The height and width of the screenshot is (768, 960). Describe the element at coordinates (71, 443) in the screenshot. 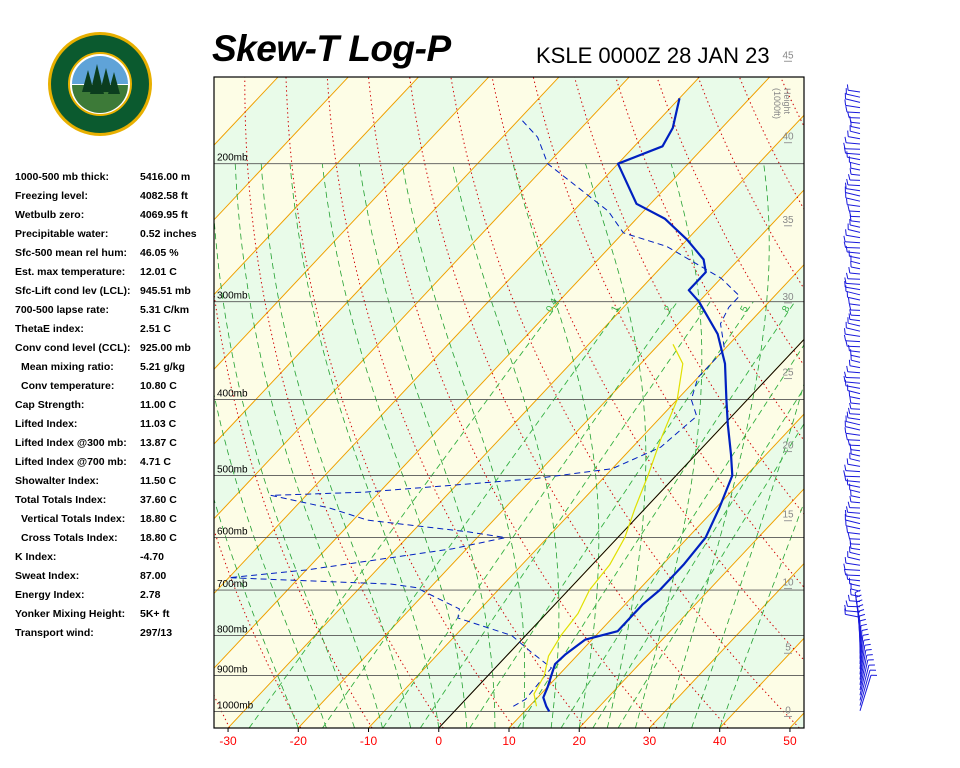

I see `index-label: Lifted Index @300 mb:` at that location.